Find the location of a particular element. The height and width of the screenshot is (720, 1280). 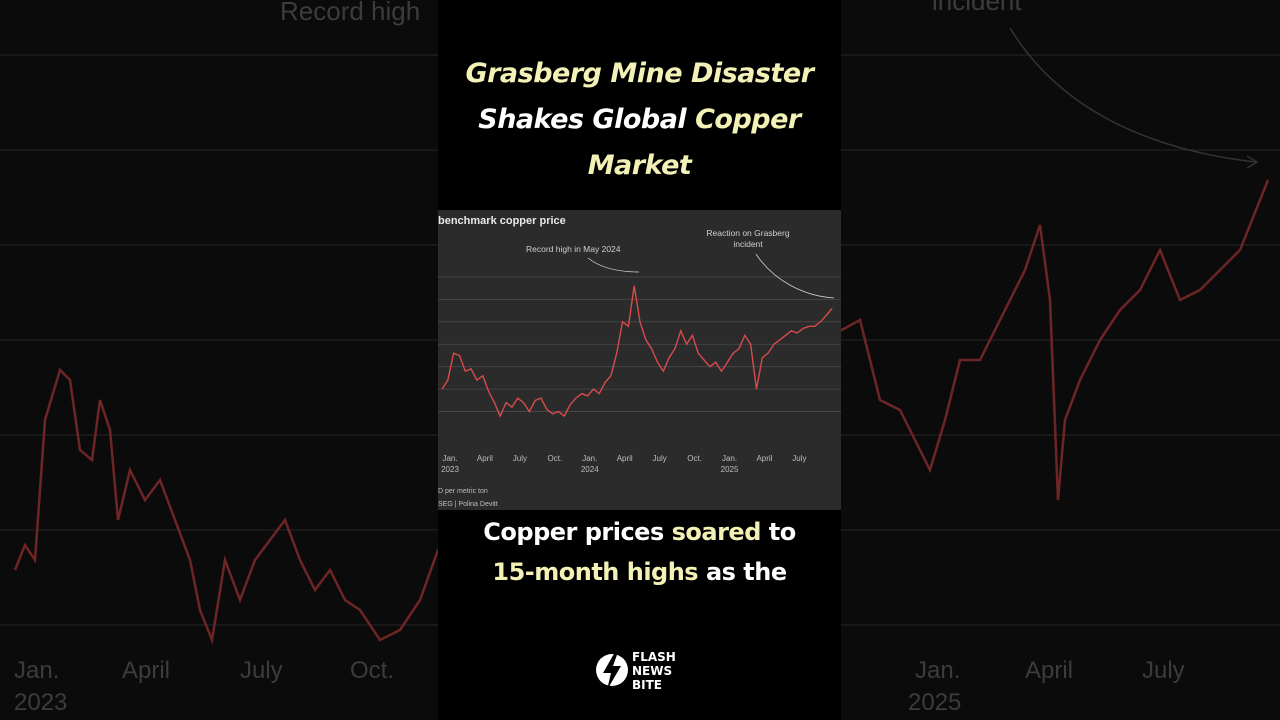

lightning-bolt-icon is located at coordinates (612, 671).